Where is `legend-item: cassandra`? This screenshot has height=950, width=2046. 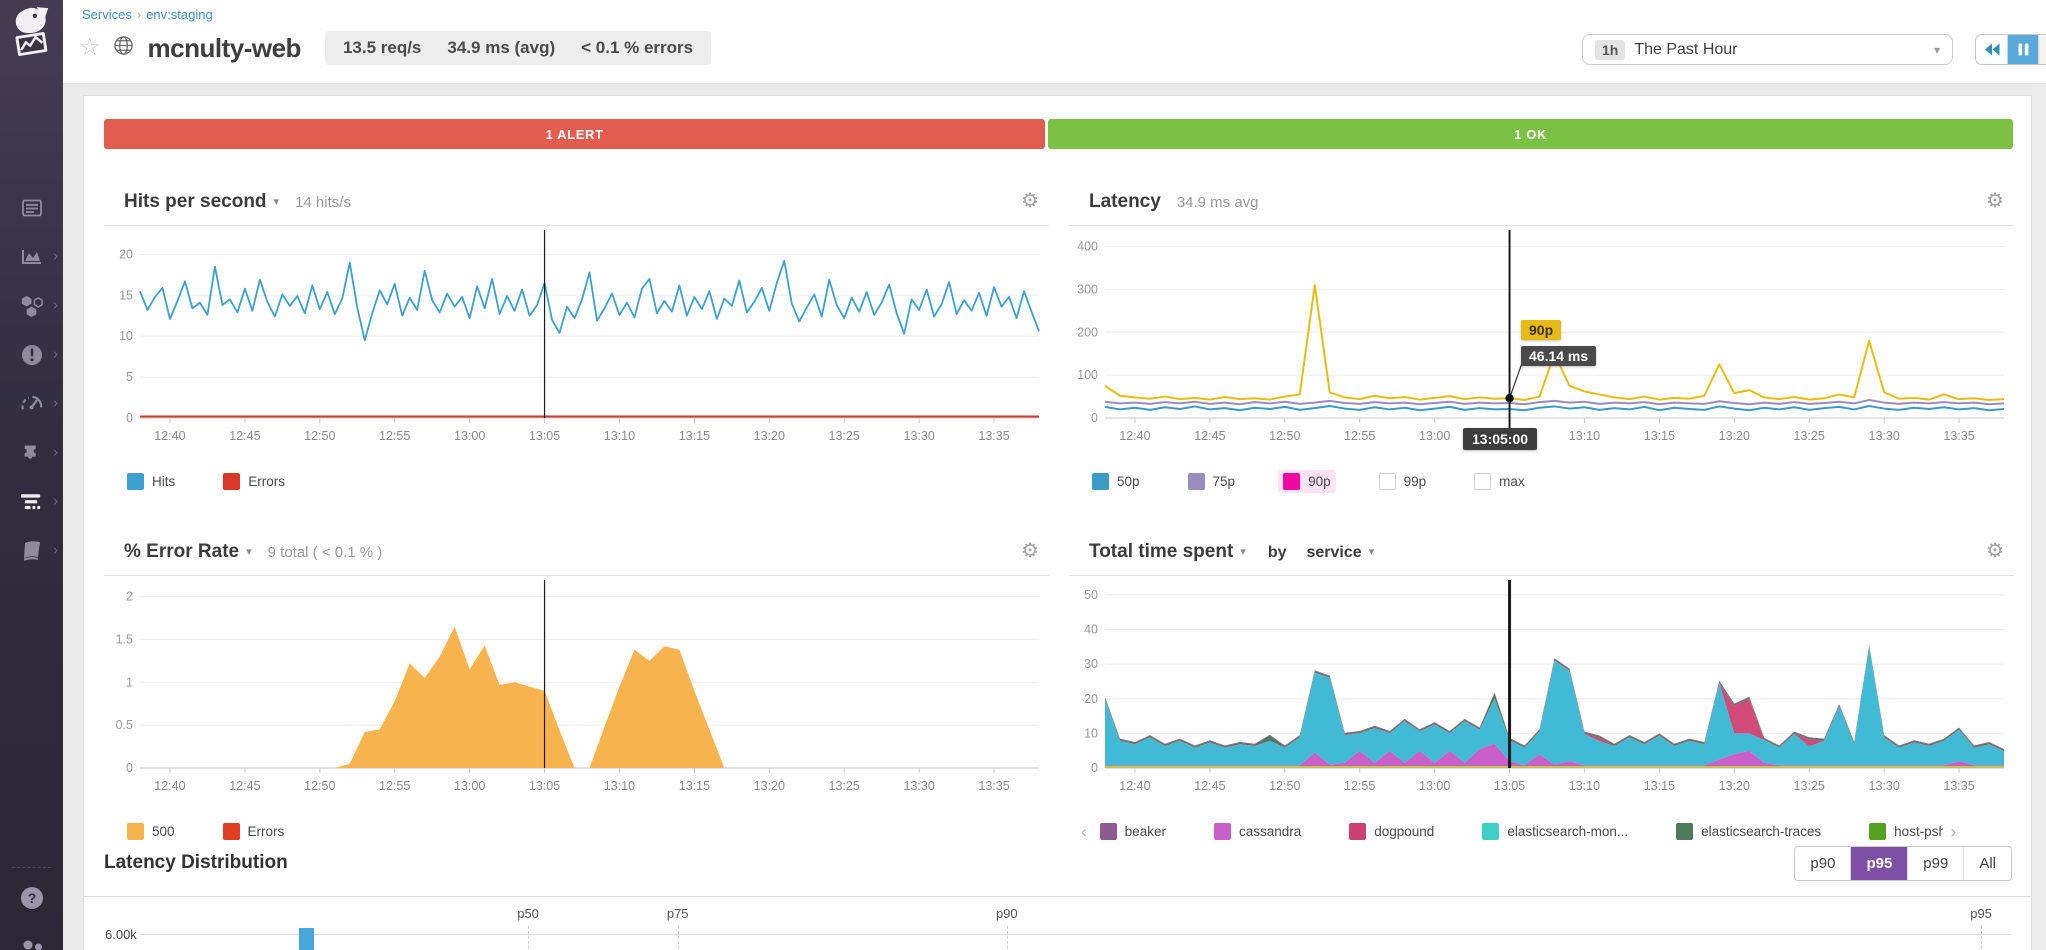
legend-item: cassandra is located at coordinates (1257, 831).